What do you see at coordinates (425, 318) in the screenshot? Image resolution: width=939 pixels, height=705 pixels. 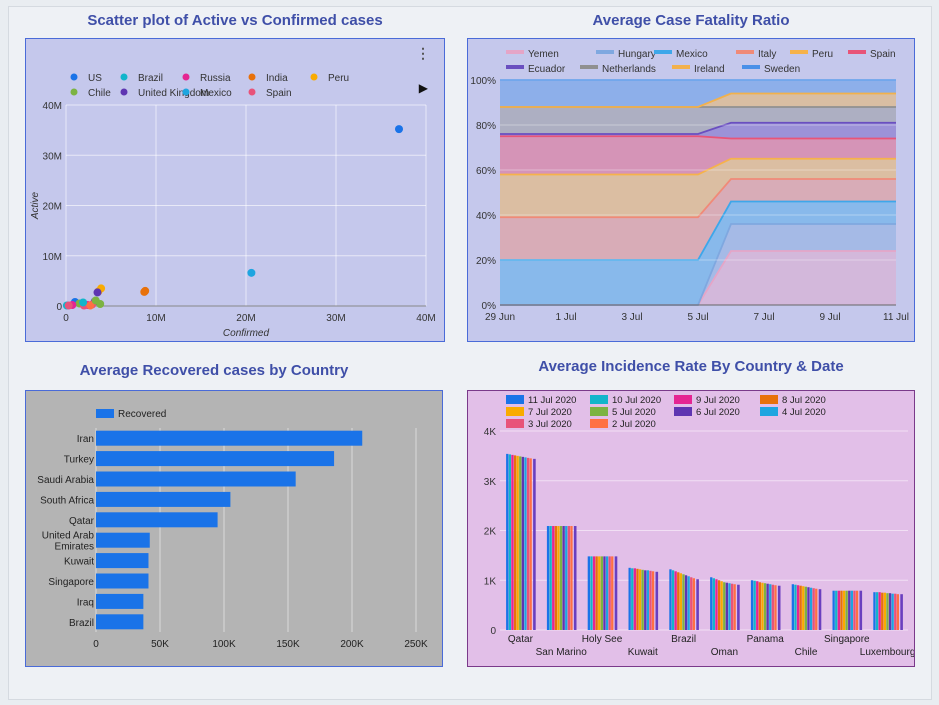 I see `x-tick-label: 40M` at bounding box center [425, 318].